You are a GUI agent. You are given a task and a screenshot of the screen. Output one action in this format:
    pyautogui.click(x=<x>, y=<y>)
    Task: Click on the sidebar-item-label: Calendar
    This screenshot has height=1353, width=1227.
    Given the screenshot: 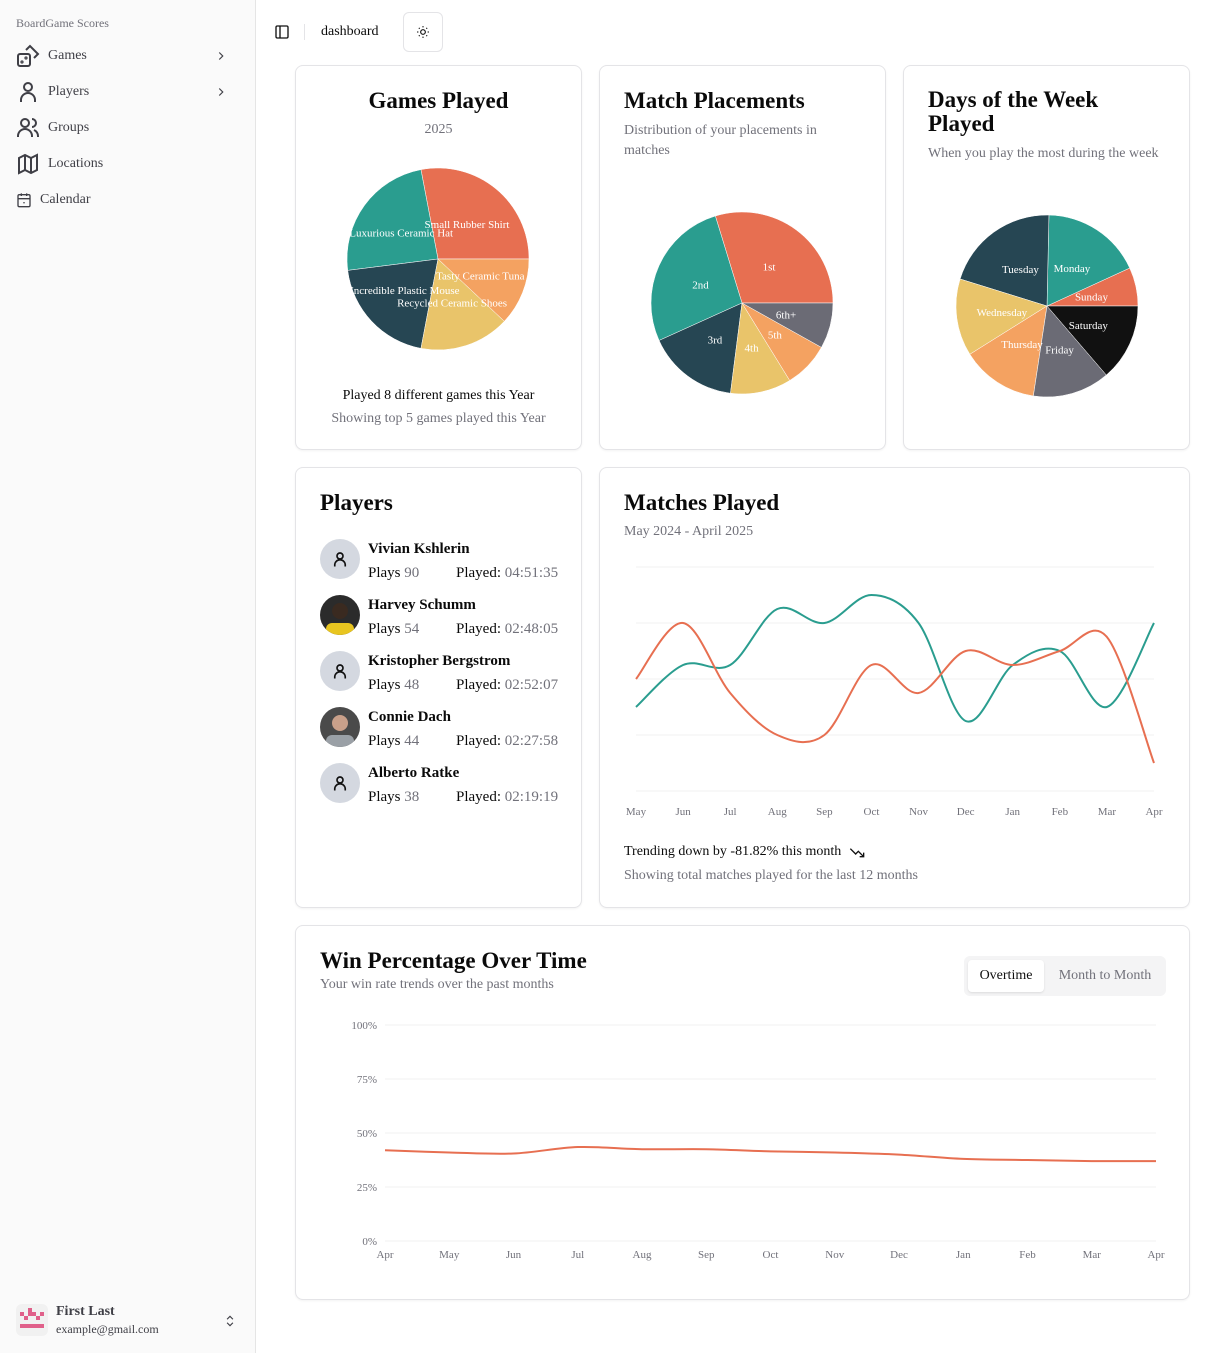 What is the action you would take?
    pyautogui.click(x=65, y=199)
    